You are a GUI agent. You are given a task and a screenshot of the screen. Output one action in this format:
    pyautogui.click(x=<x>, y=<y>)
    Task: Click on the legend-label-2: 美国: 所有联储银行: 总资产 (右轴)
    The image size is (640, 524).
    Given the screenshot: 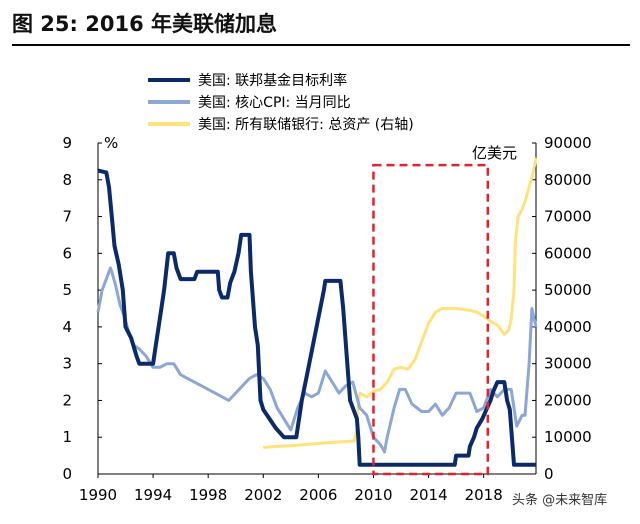 What is the action you would take?
    pyautogui.click(x=306, y=125)
    